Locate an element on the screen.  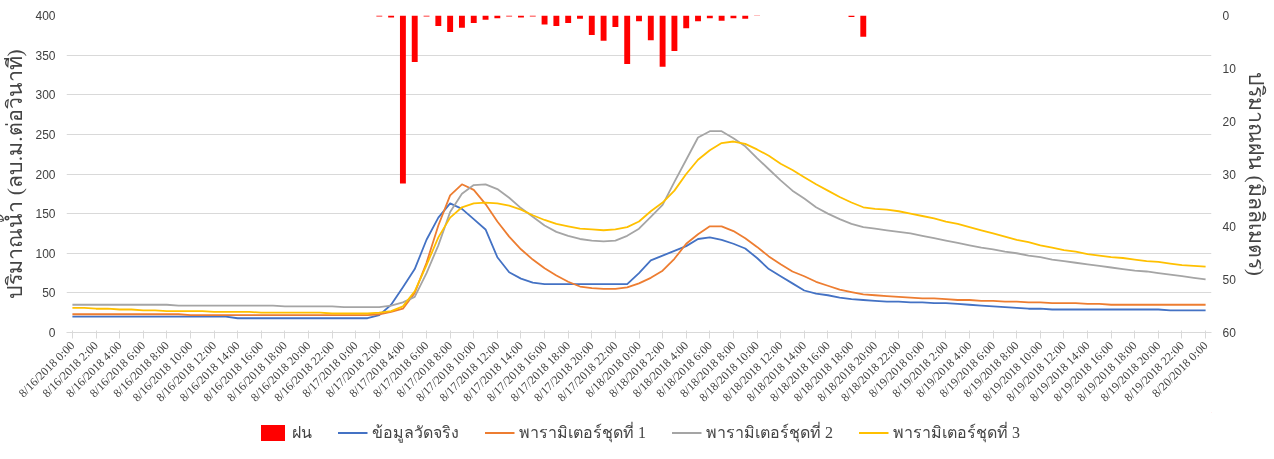
y2-tick-label: 50 is located at coordinates (1229, 280).